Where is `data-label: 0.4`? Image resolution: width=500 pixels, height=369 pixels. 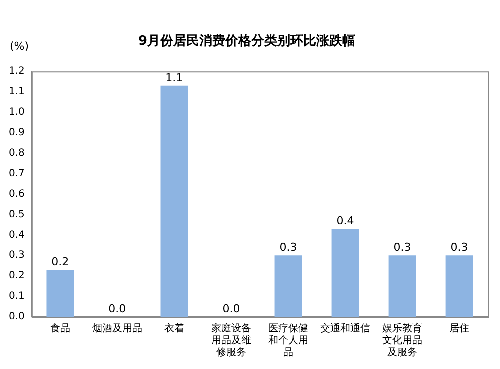
data-label: 0.4 is located at coordinates (345, 221).